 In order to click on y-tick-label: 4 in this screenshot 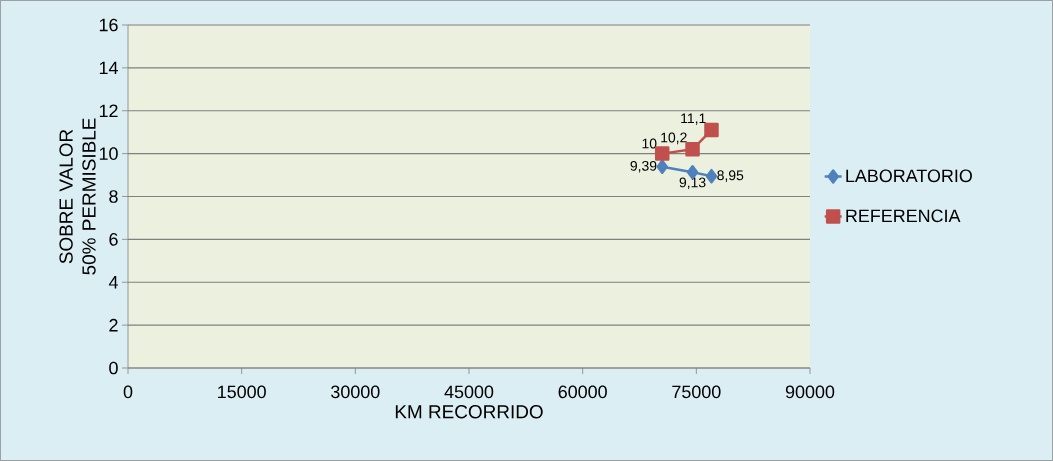, I will do `click(113, 282)`.